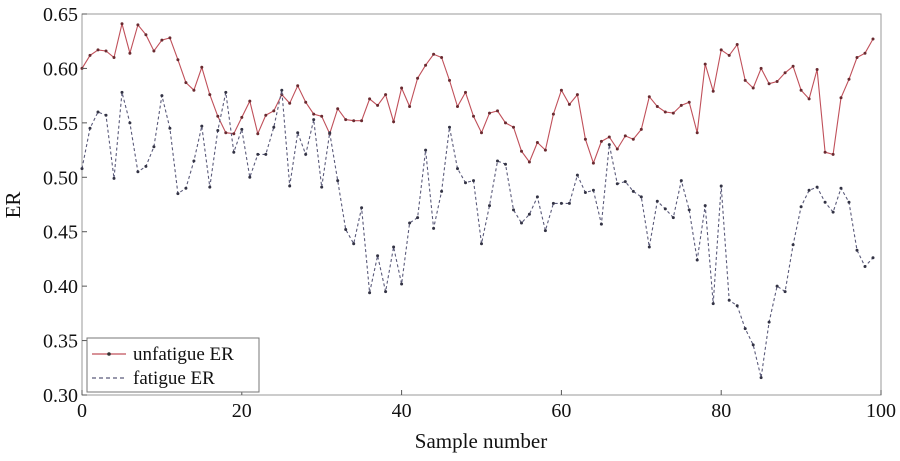 The width and height of the screenshot is (900, 461). Describe the element at coordinates (183, 354) in the screenshot. I see `legend-label-unfatigue: unfatigue ER` at that location.